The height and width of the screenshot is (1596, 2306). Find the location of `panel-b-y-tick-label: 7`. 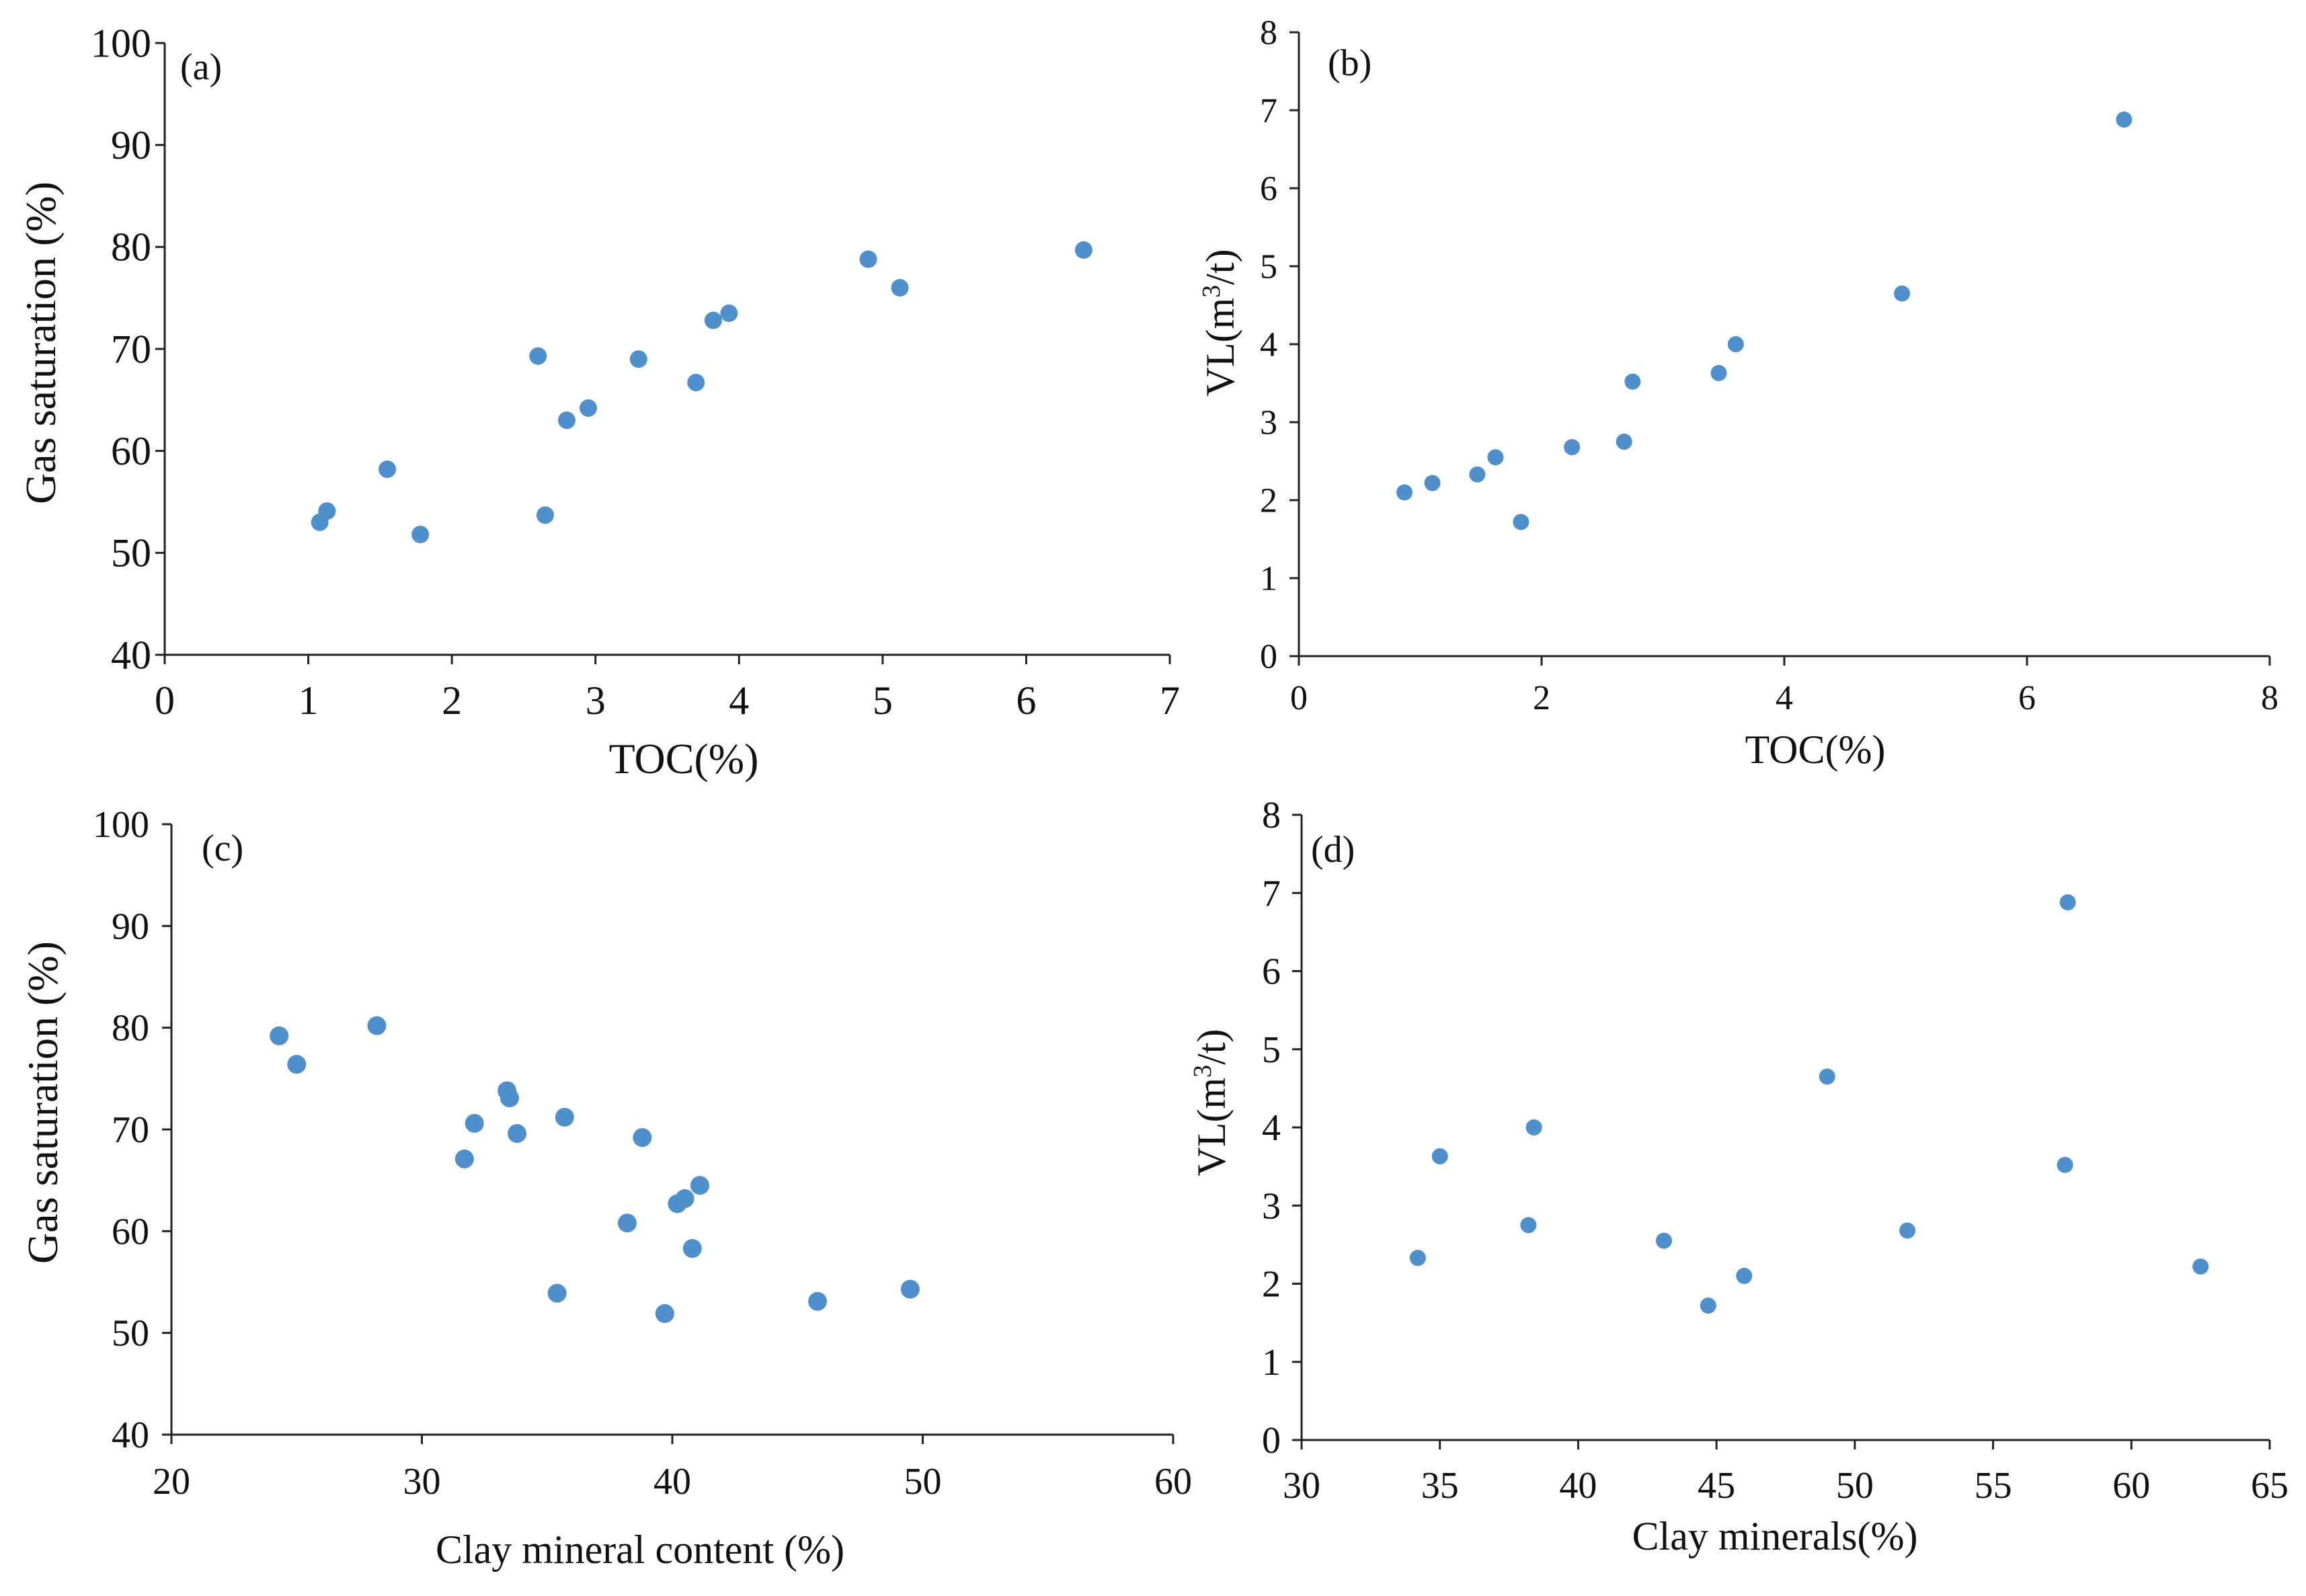

panel-b-y-tick-label: 7 is located at coordinates (1268, 111).